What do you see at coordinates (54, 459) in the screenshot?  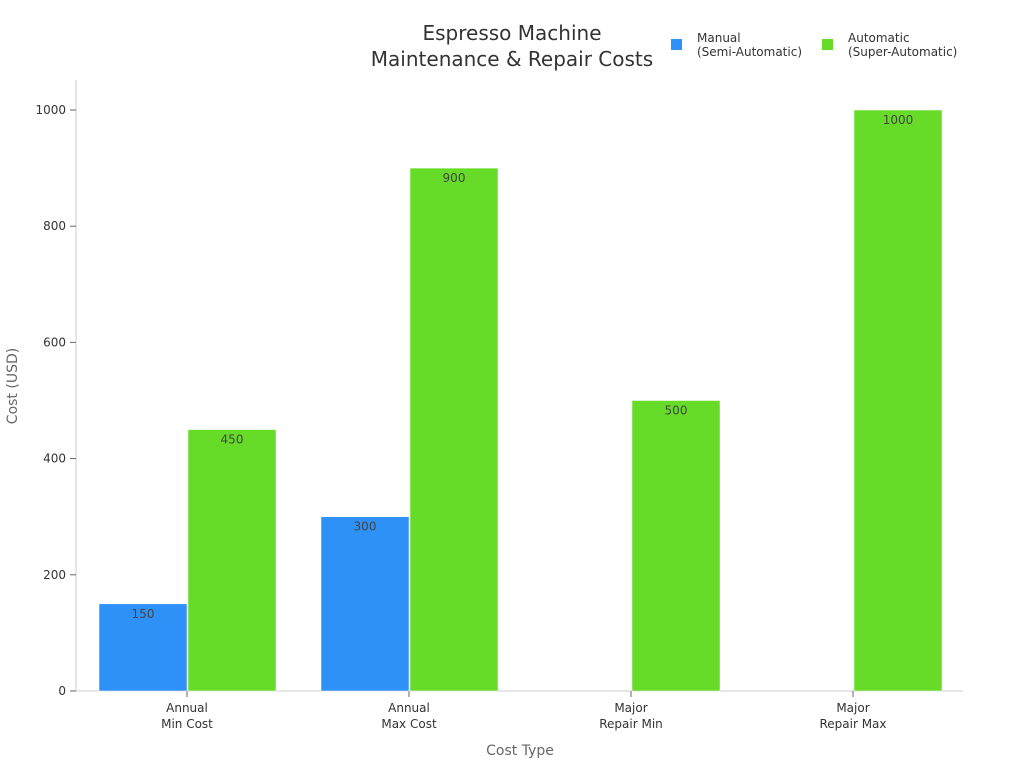 I see `y-tick-label: 400` at bounding box center [54, 459].